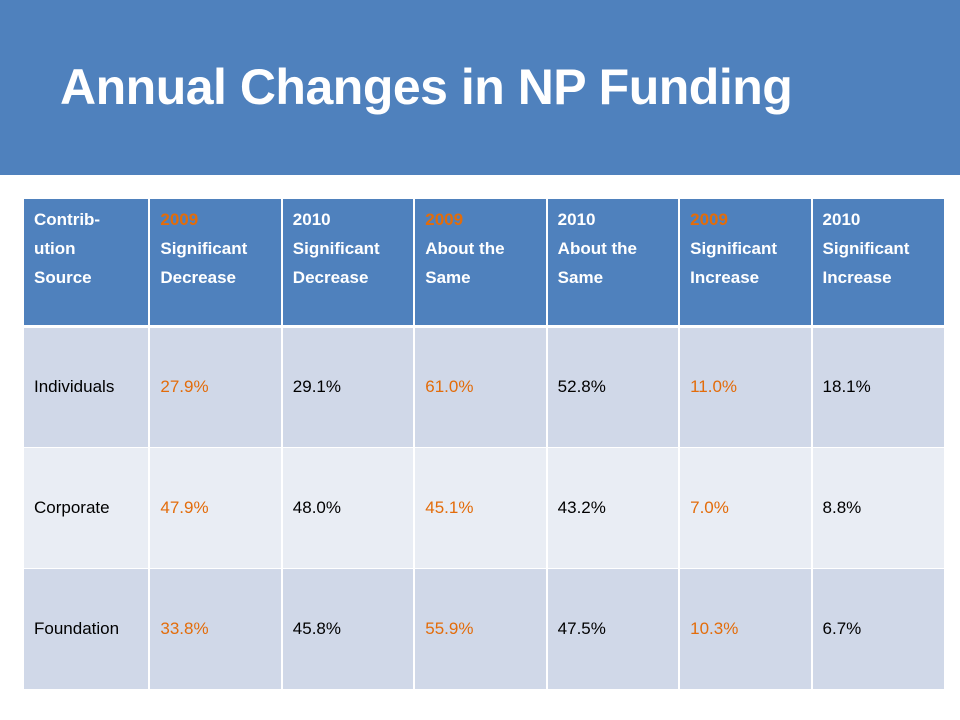 This screenshot has width=960, height=720. I want to click on table-cell: 29.1%, so click(348, 387).